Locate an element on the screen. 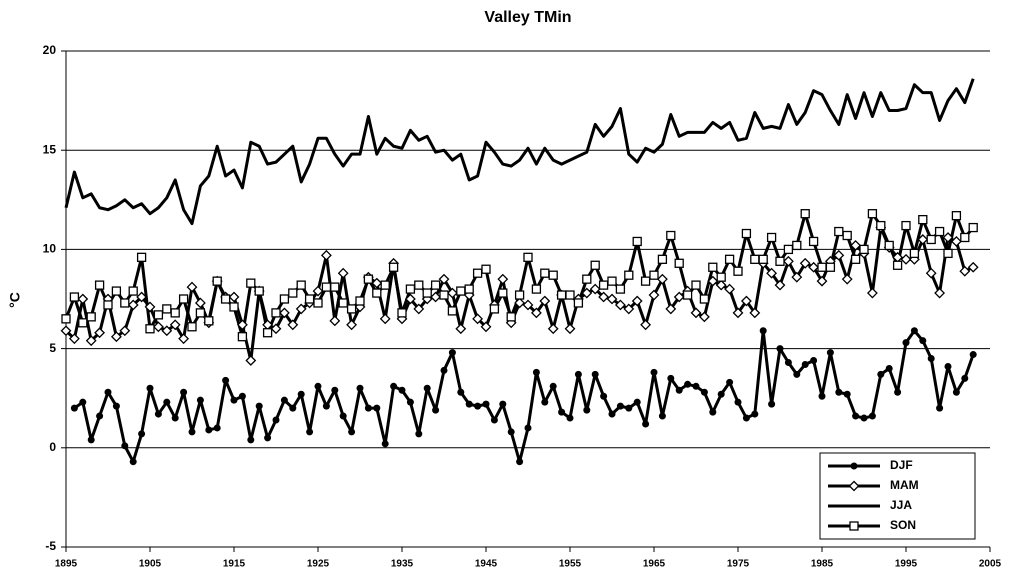 The height and width of the screenshot is (573, 1009). y-tick-label: 5 is located at coordinates (52, 348).